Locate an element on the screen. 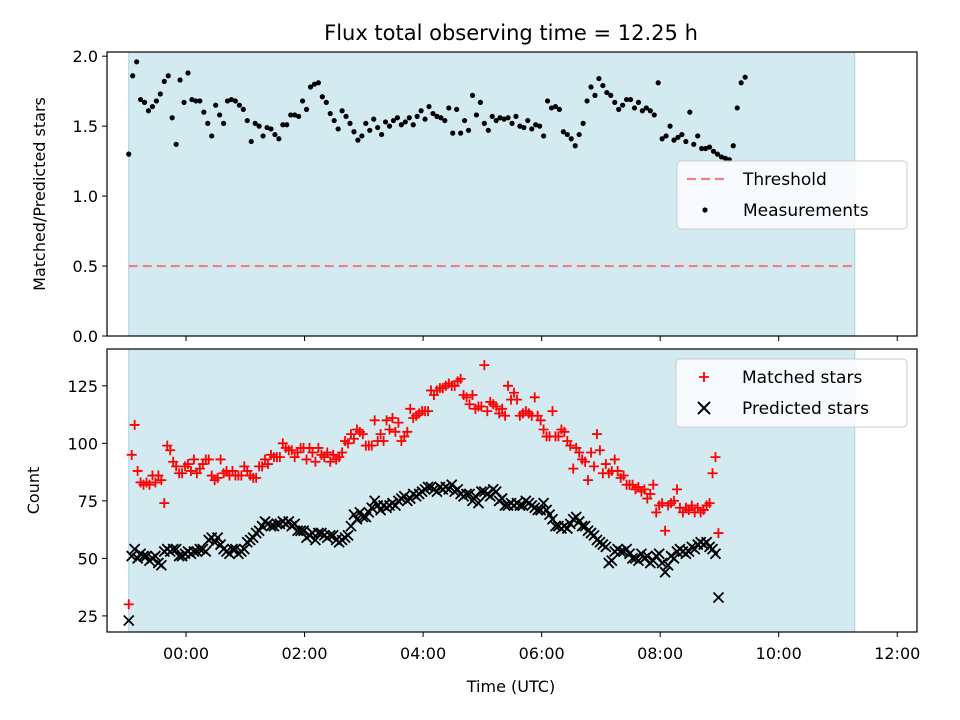 The height and width of the screenshot is (720, 960). top-y-tick-label: 2.0 is located at coordinates (85, 56).